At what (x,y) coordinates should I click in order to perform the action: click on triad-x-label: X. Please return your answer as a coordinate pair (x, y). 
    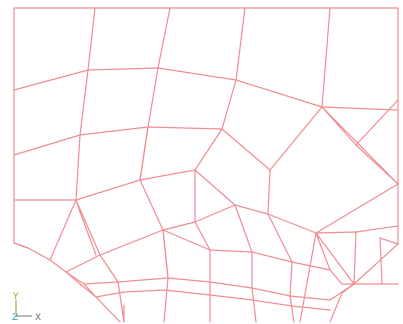
    Looking at the image, I should click on (38, 318).